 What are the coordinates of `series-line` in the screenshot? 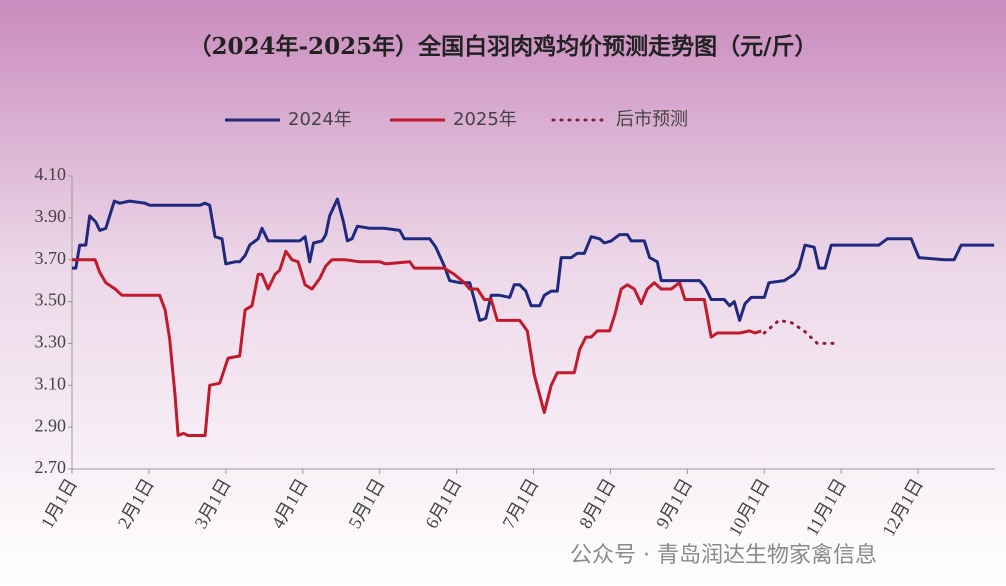 It's located at (800, 331).